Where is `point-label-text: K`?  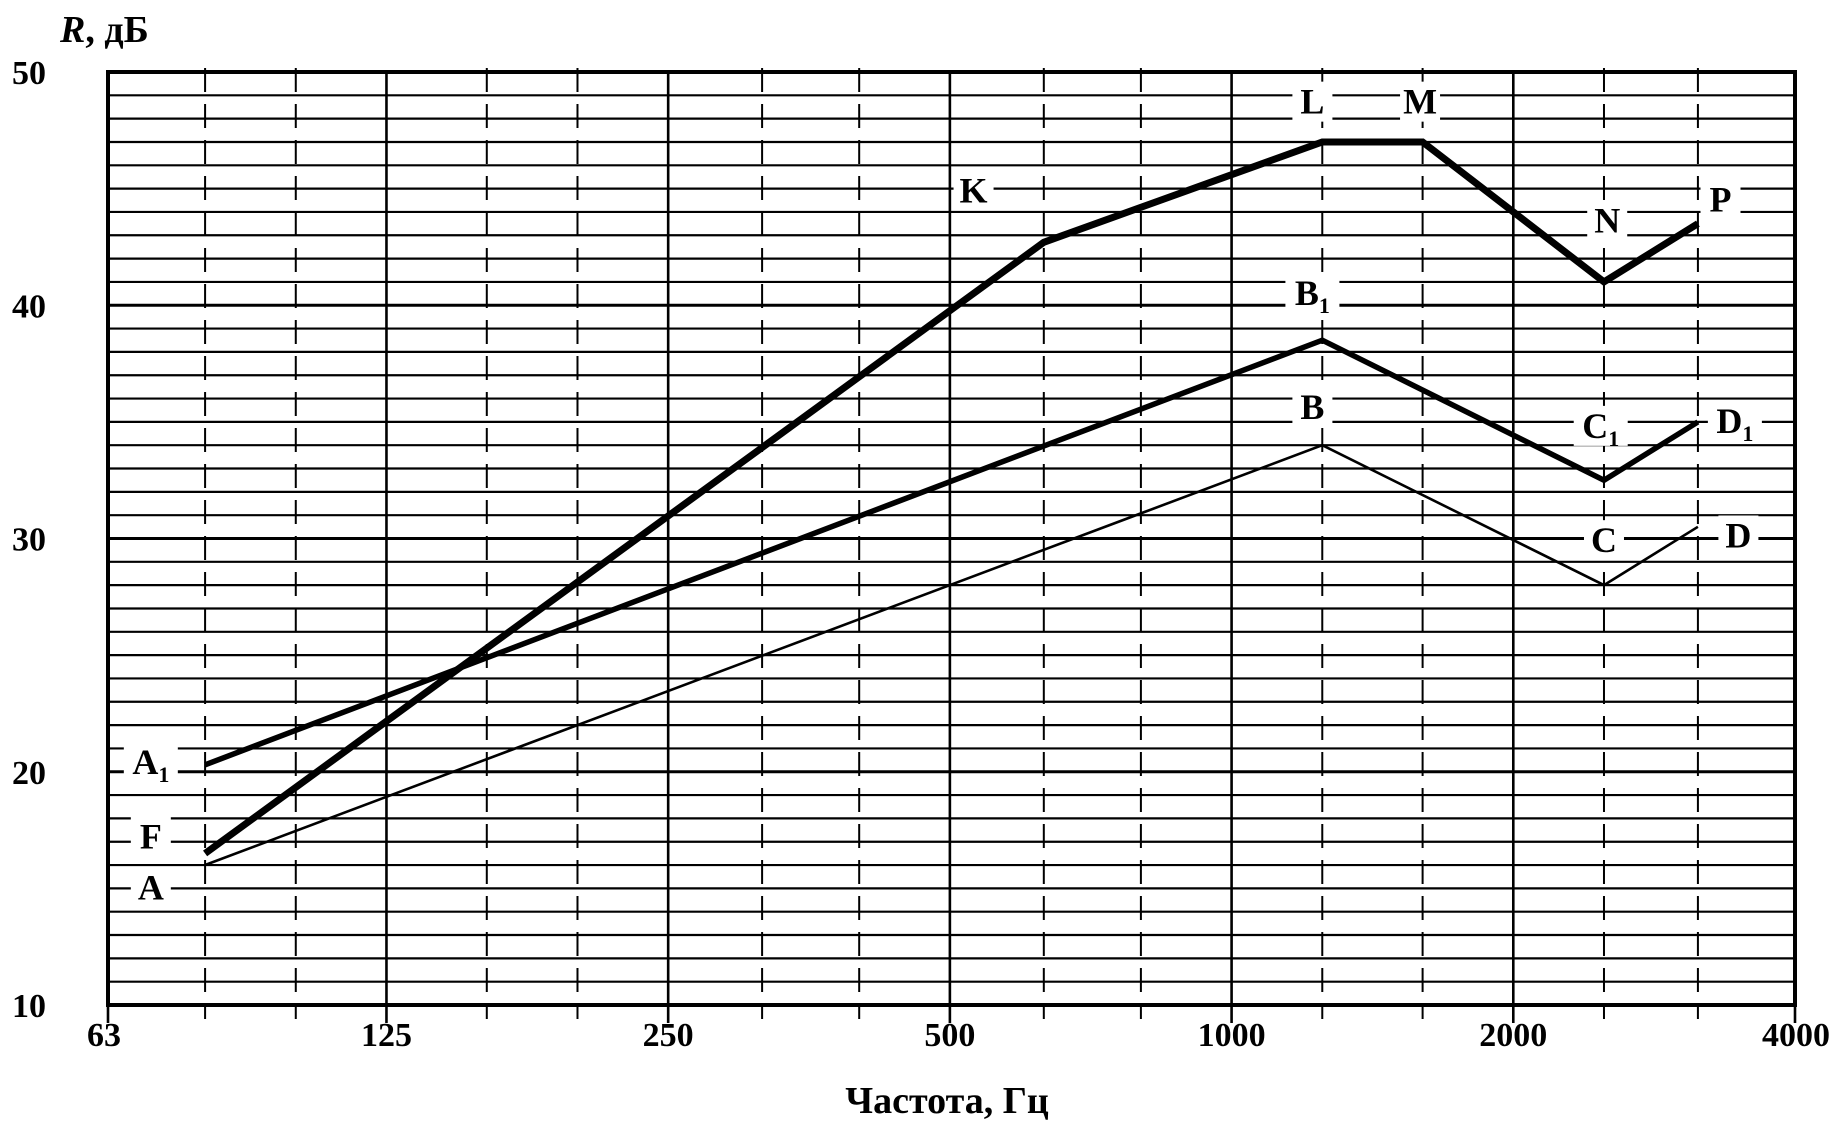 point-label-text: K is located at coordinates (974, 190).